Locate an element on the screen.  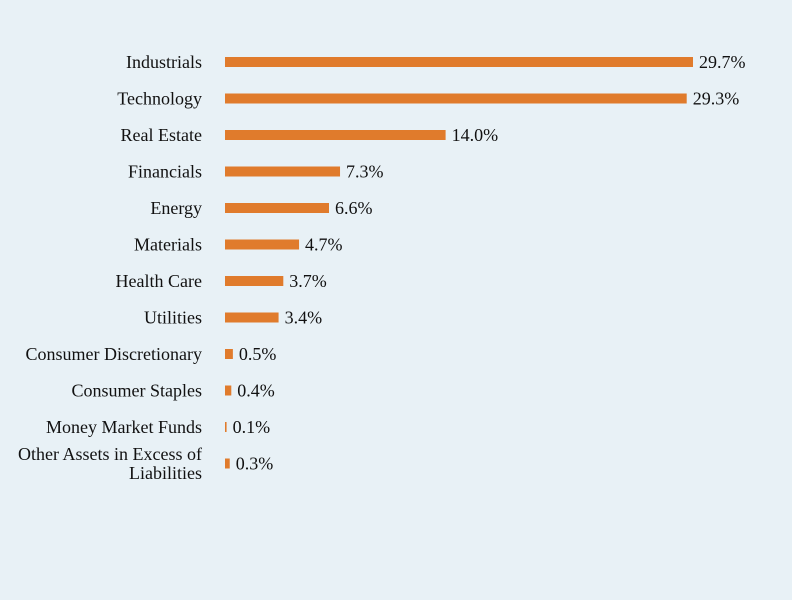
value-label: 3.4% is located at coordinates (304, 317).